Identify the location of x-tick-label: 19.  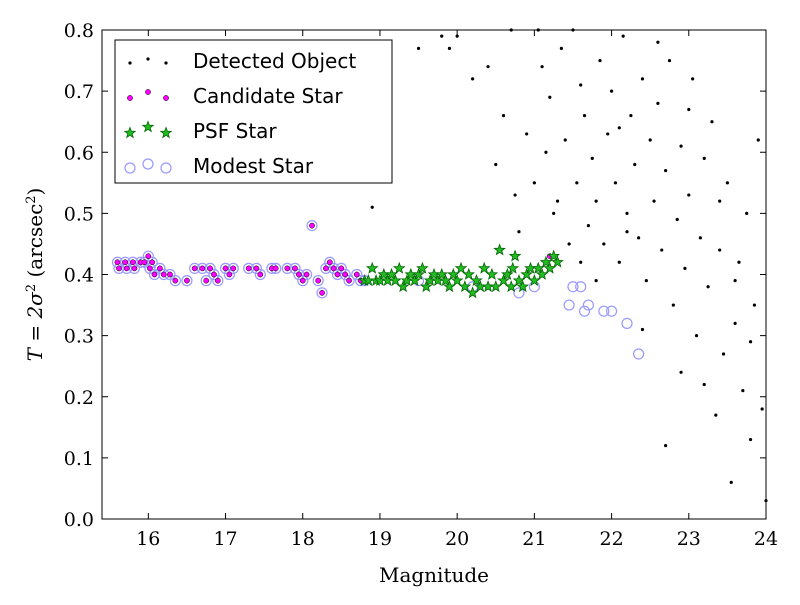
(380, 539).